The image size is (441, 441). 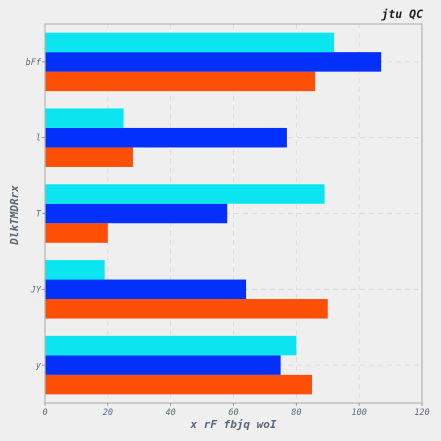 I want to click on x-tick-label: 60, so click(x=233, y=413).